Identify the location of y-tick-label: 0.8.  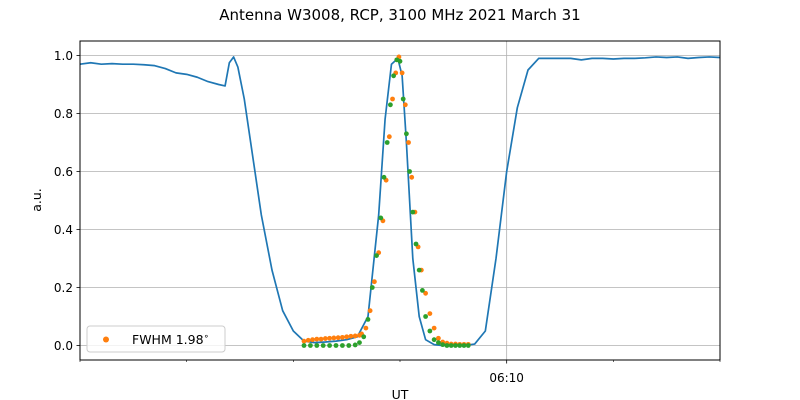
(63, 114).